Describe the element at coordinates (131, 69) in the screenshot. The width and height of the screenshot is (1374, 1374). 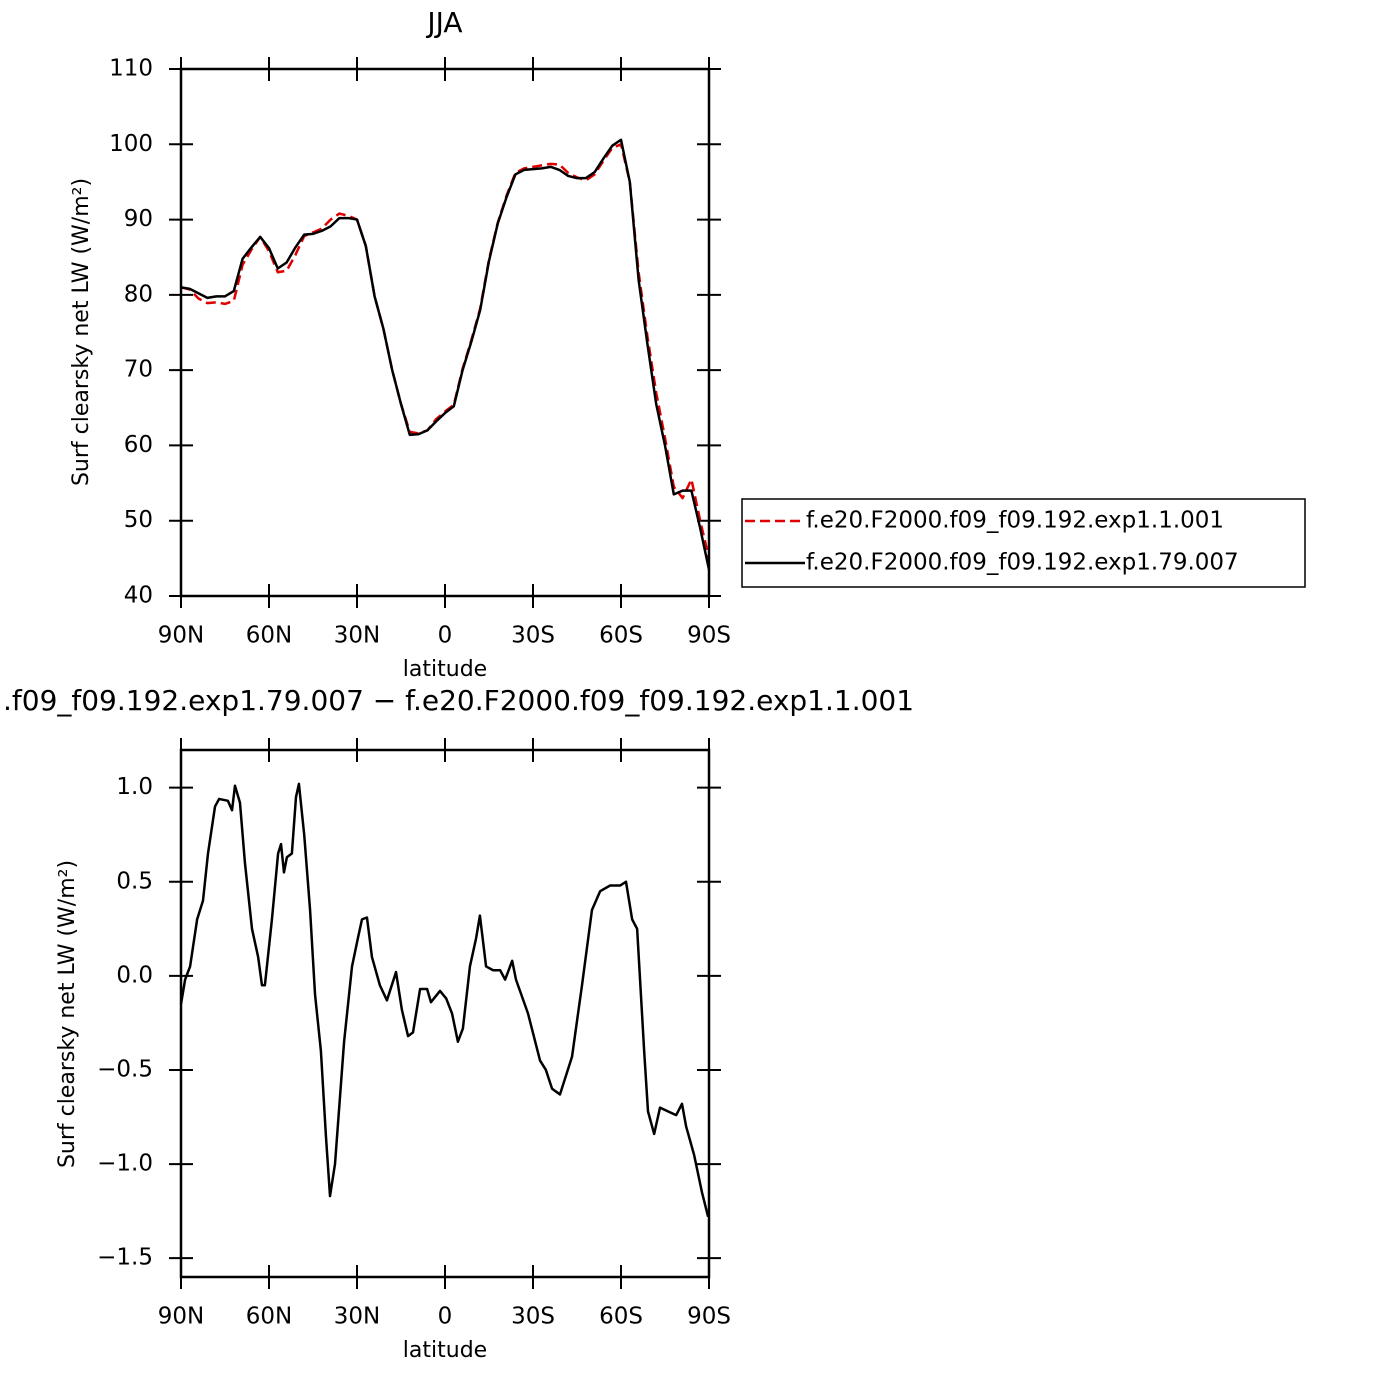
I see `y-tick-label: 110` at that location.